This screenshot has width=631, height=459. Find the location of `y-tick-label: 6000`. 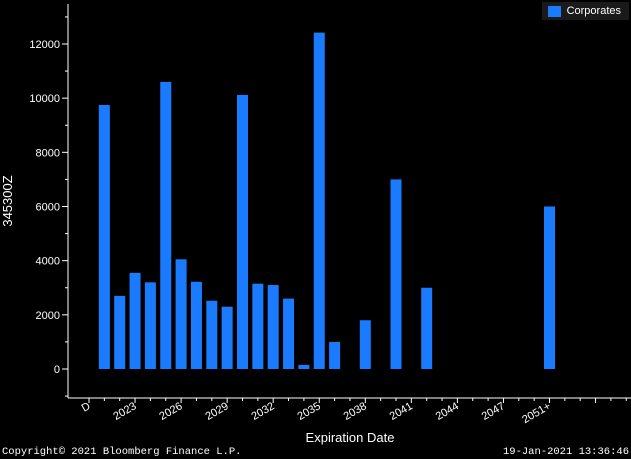

y-tick-label: 6000 is located at coordinates (48, 208).